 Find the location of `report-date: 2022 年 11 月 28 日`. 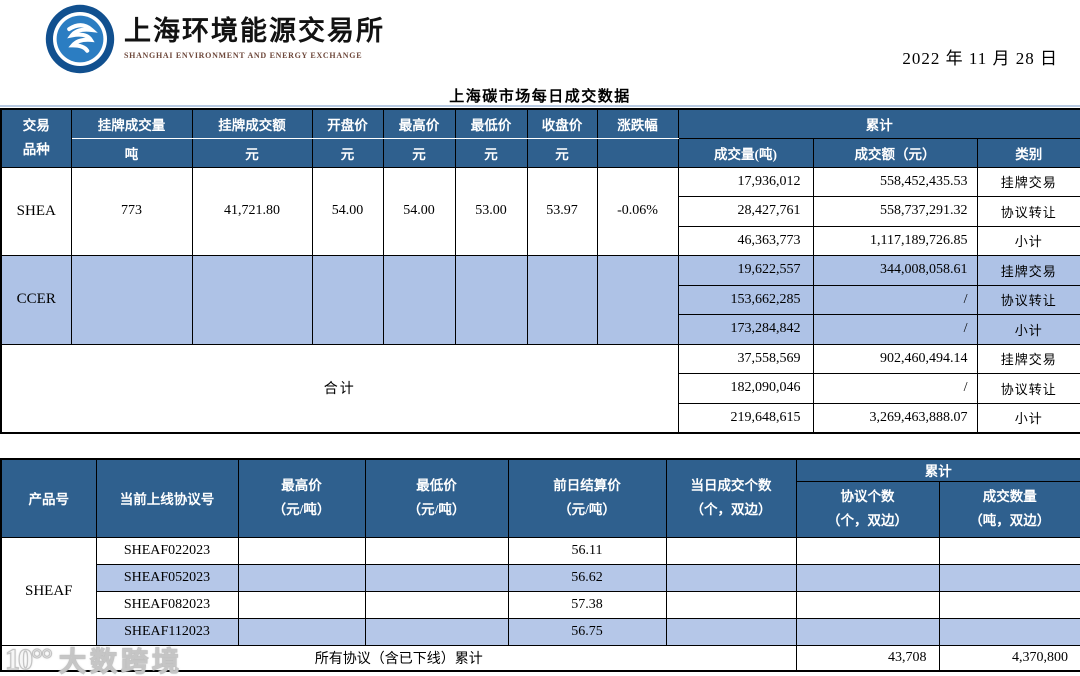

report-date: 2022 年 11 月 28 日 is located at coordinates (980, 58).